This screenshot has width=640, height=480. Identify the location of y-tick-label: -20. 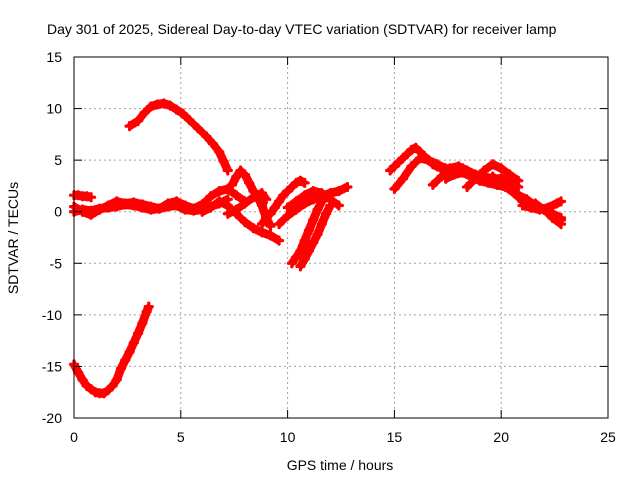
(52, 418).